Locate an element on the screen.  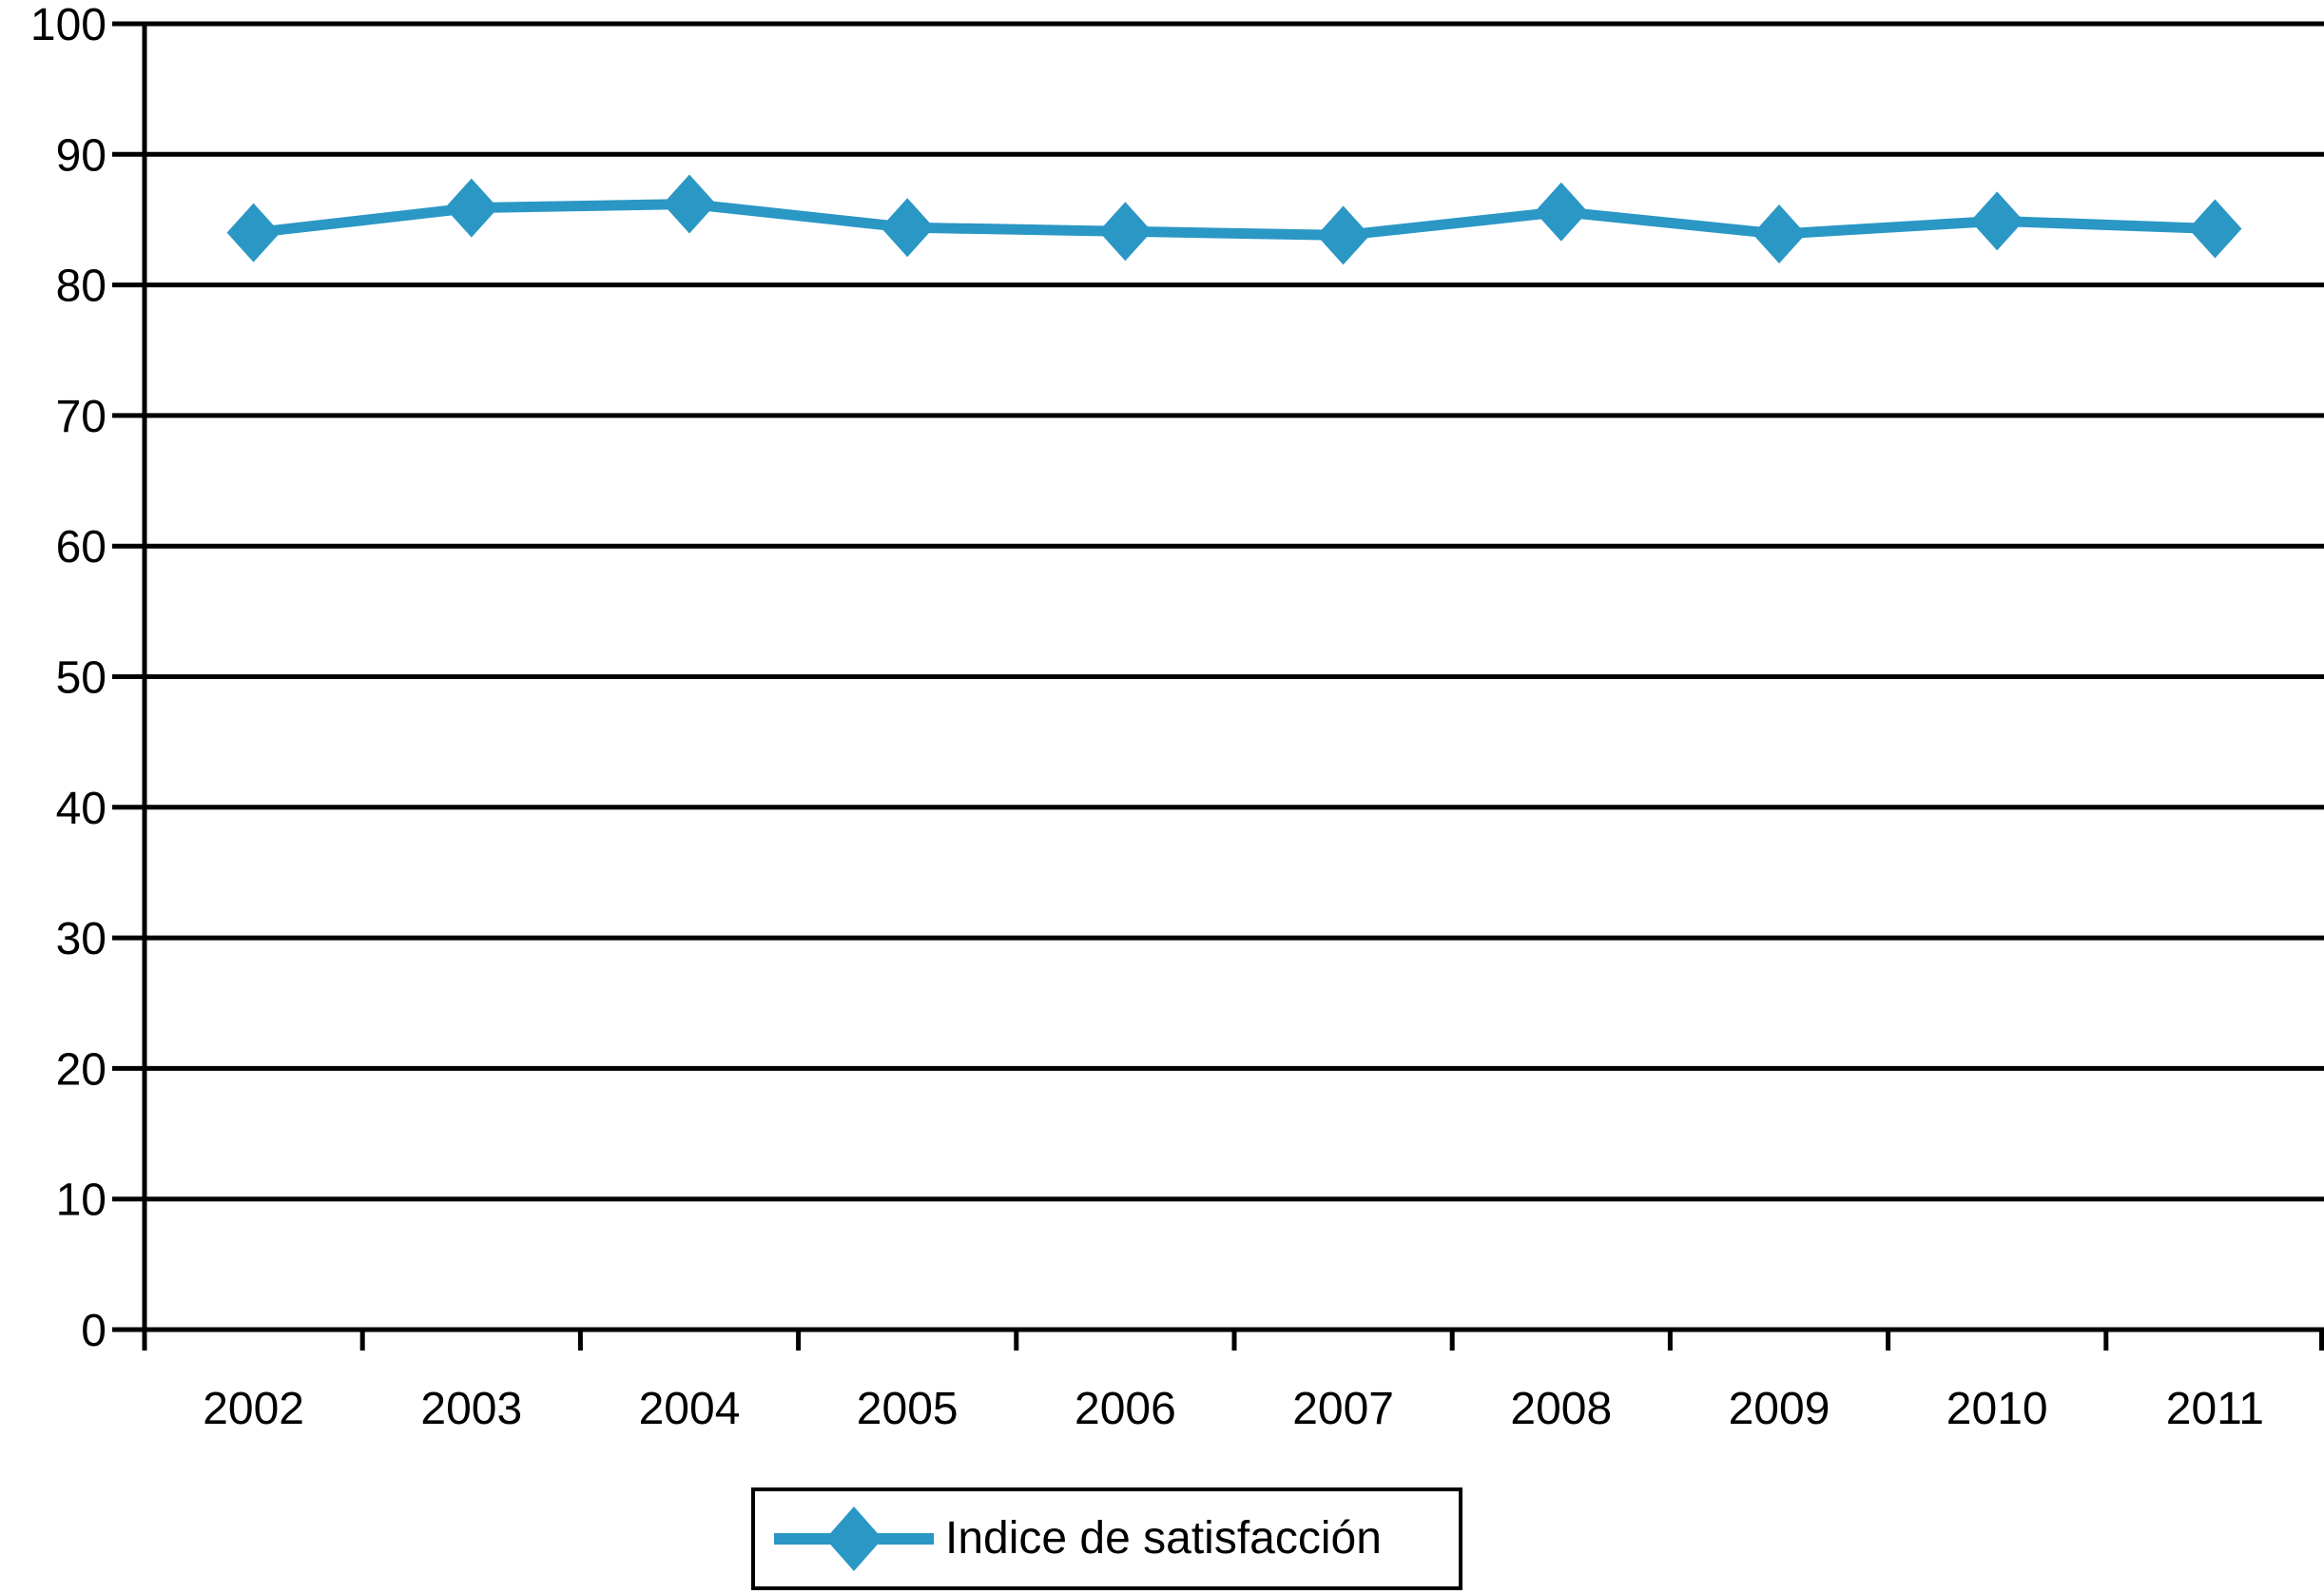
x-axis-tick-label: 2009 is located at coordinates (1780, 1409).